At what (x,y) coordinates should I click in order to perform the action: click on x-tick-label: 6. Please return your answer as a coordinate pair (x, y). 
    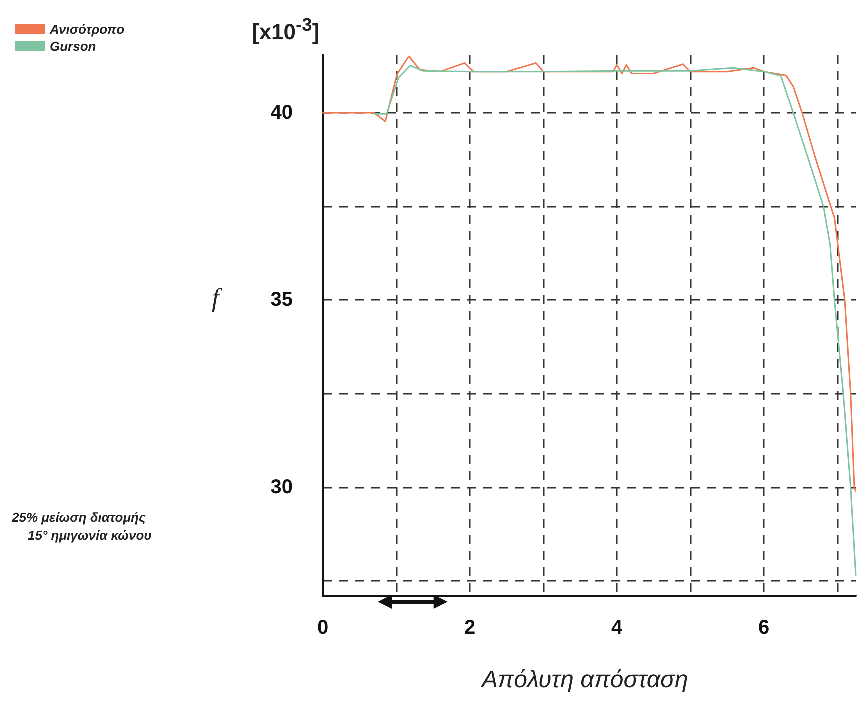
    Looking at the image, I should click on (764, 628).